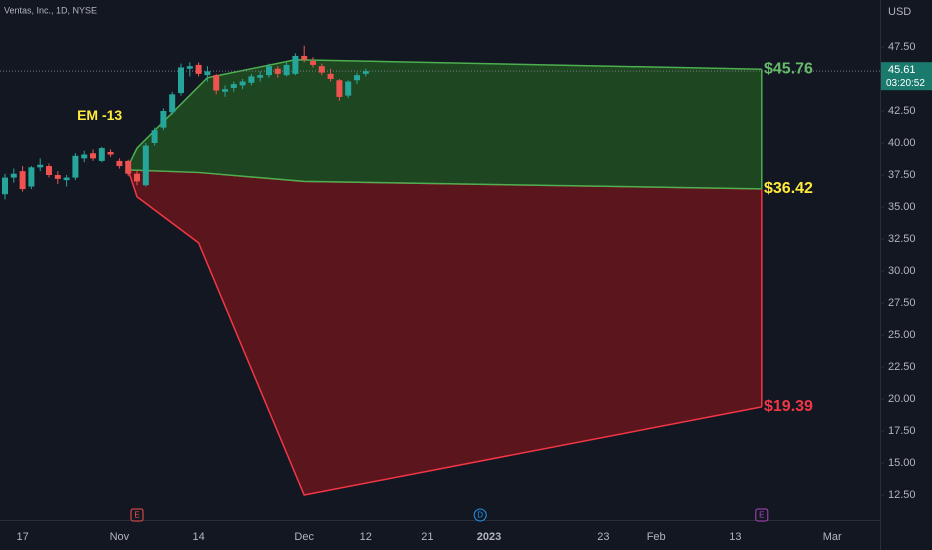  I want to click on y-tick-label: 22.50, so click(902, 367).